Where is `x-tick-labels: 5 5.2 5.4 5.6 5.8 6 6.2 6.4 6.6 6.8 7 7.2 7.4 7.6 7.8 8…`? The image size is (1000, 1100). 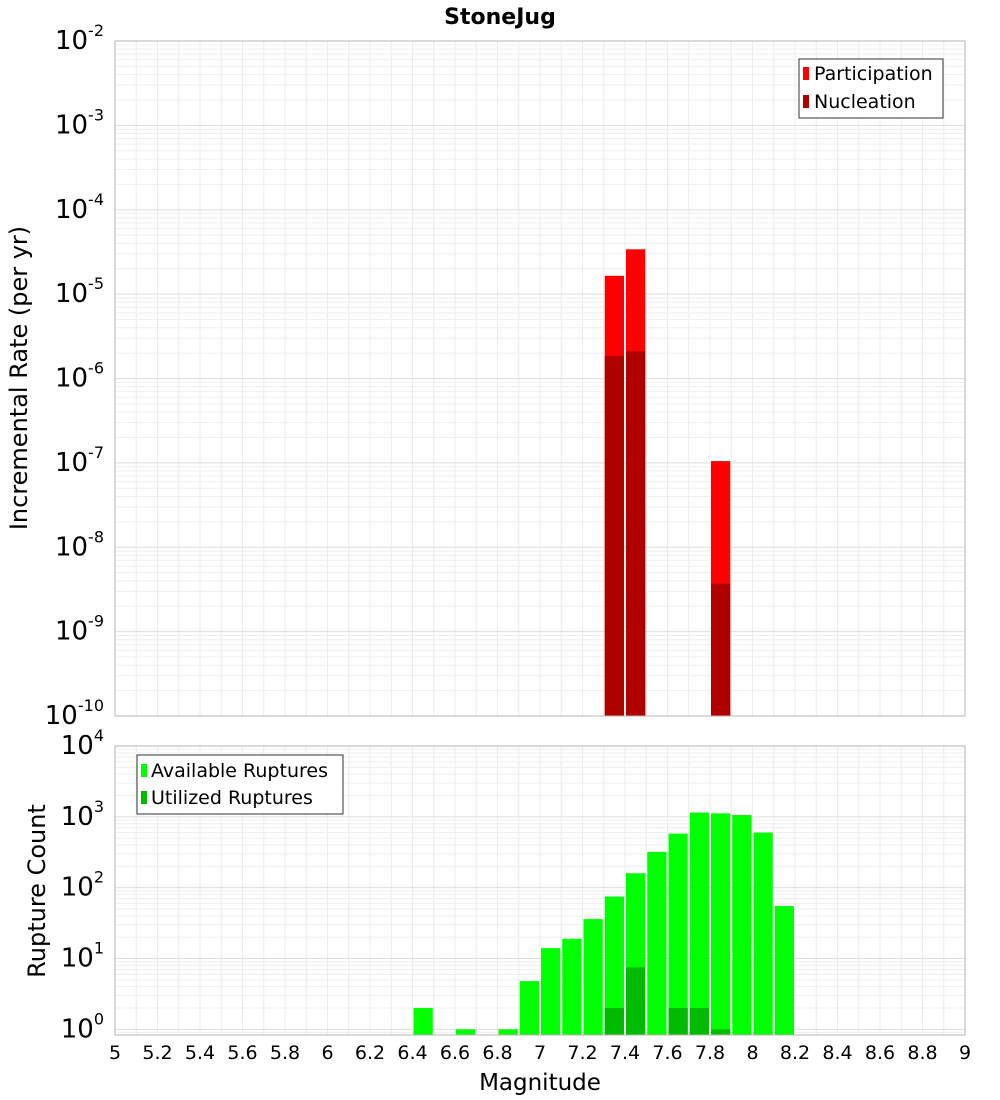
x-tick-labels: 5 5.2 5.4 5.6 5.8 6 6.2 6.4 6.6 6.8 7 7.2 7.4 7.6 7.8 8… is located at coordinates (540, 1053).